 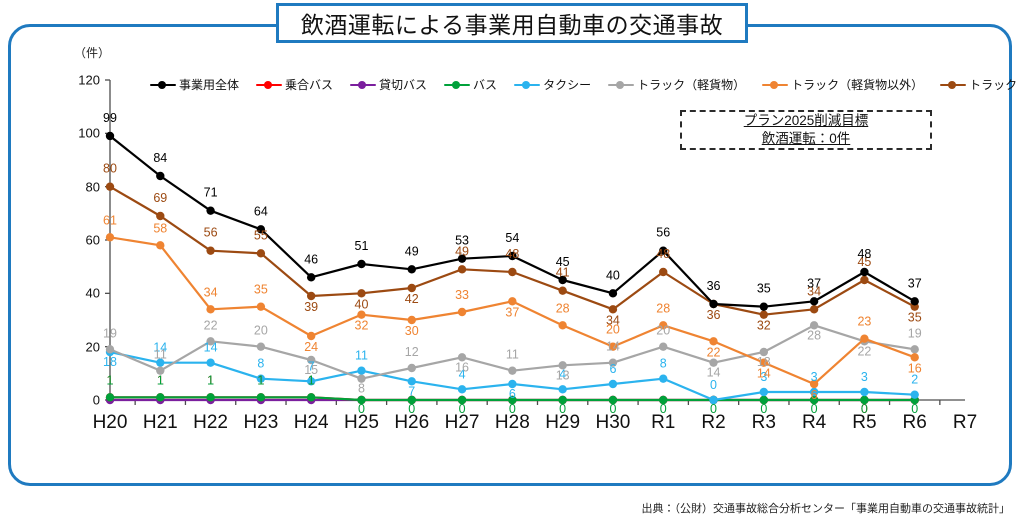 I want to click on legend-item-3: バス, so click(x=470, y=84).